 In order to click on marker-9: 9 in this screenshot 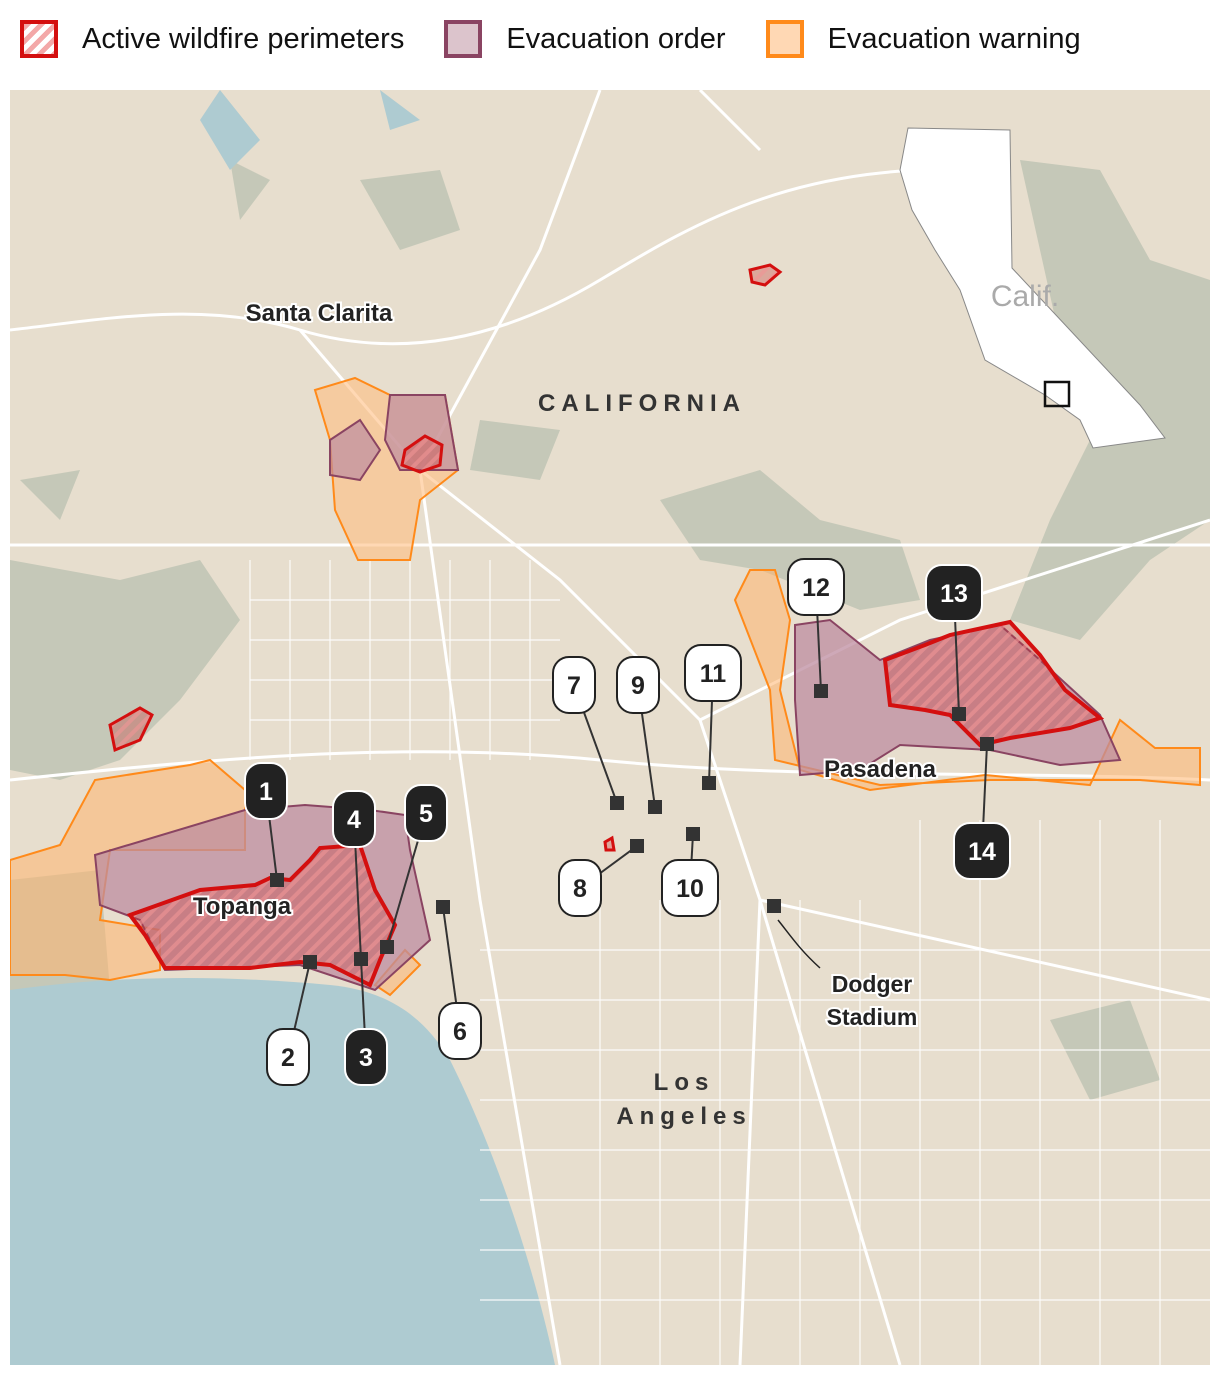, I will do `click(639, 735)`.